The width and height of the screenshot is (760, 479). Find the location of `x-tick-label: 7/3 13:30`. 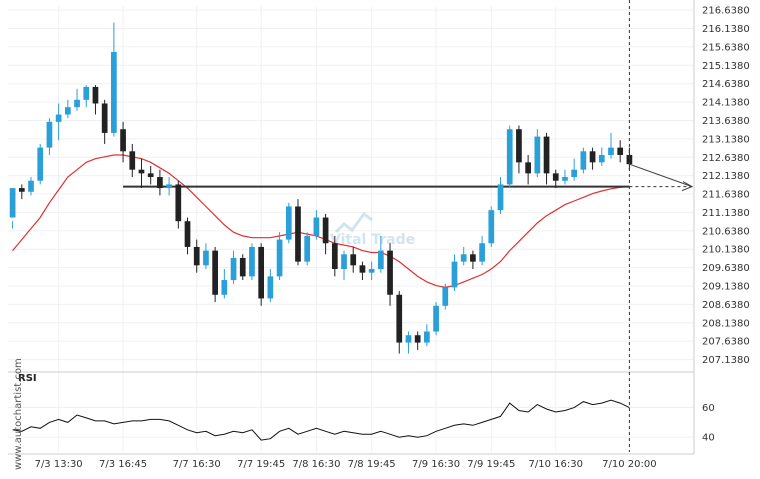

x-tick-label: 7/3 13:30 is located at coordinates (59, 464).